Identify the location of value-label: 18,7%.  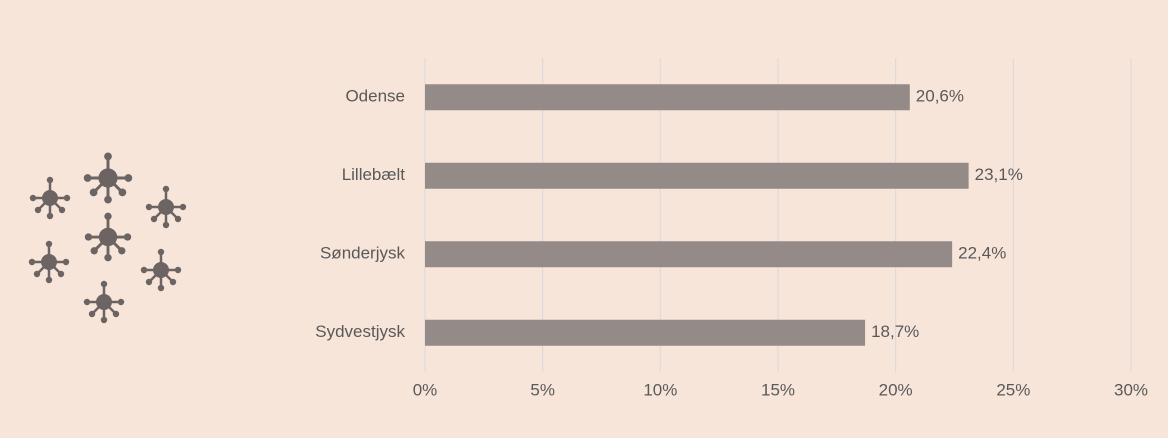
(895, 331).